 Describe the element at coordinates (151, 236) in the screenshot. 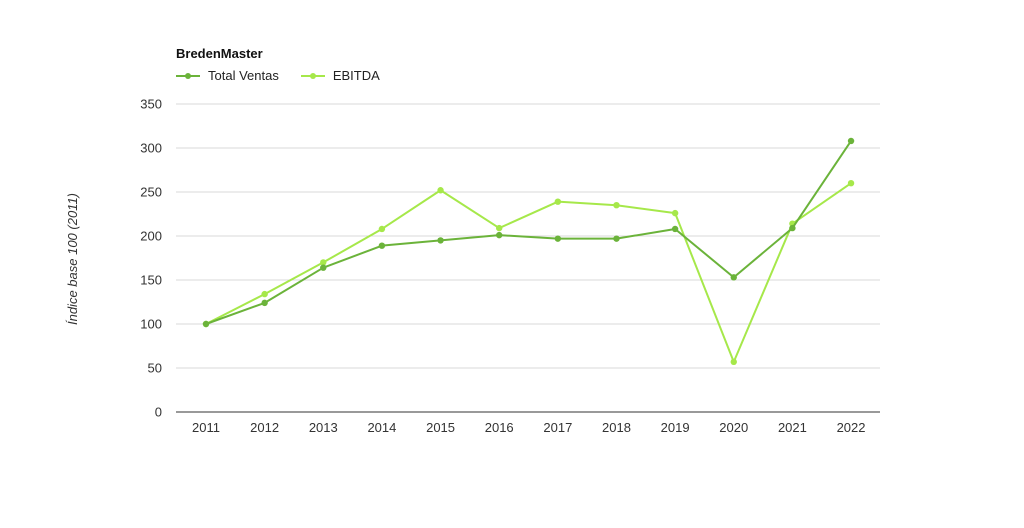

I see `y-tick-label: 200` at that location.